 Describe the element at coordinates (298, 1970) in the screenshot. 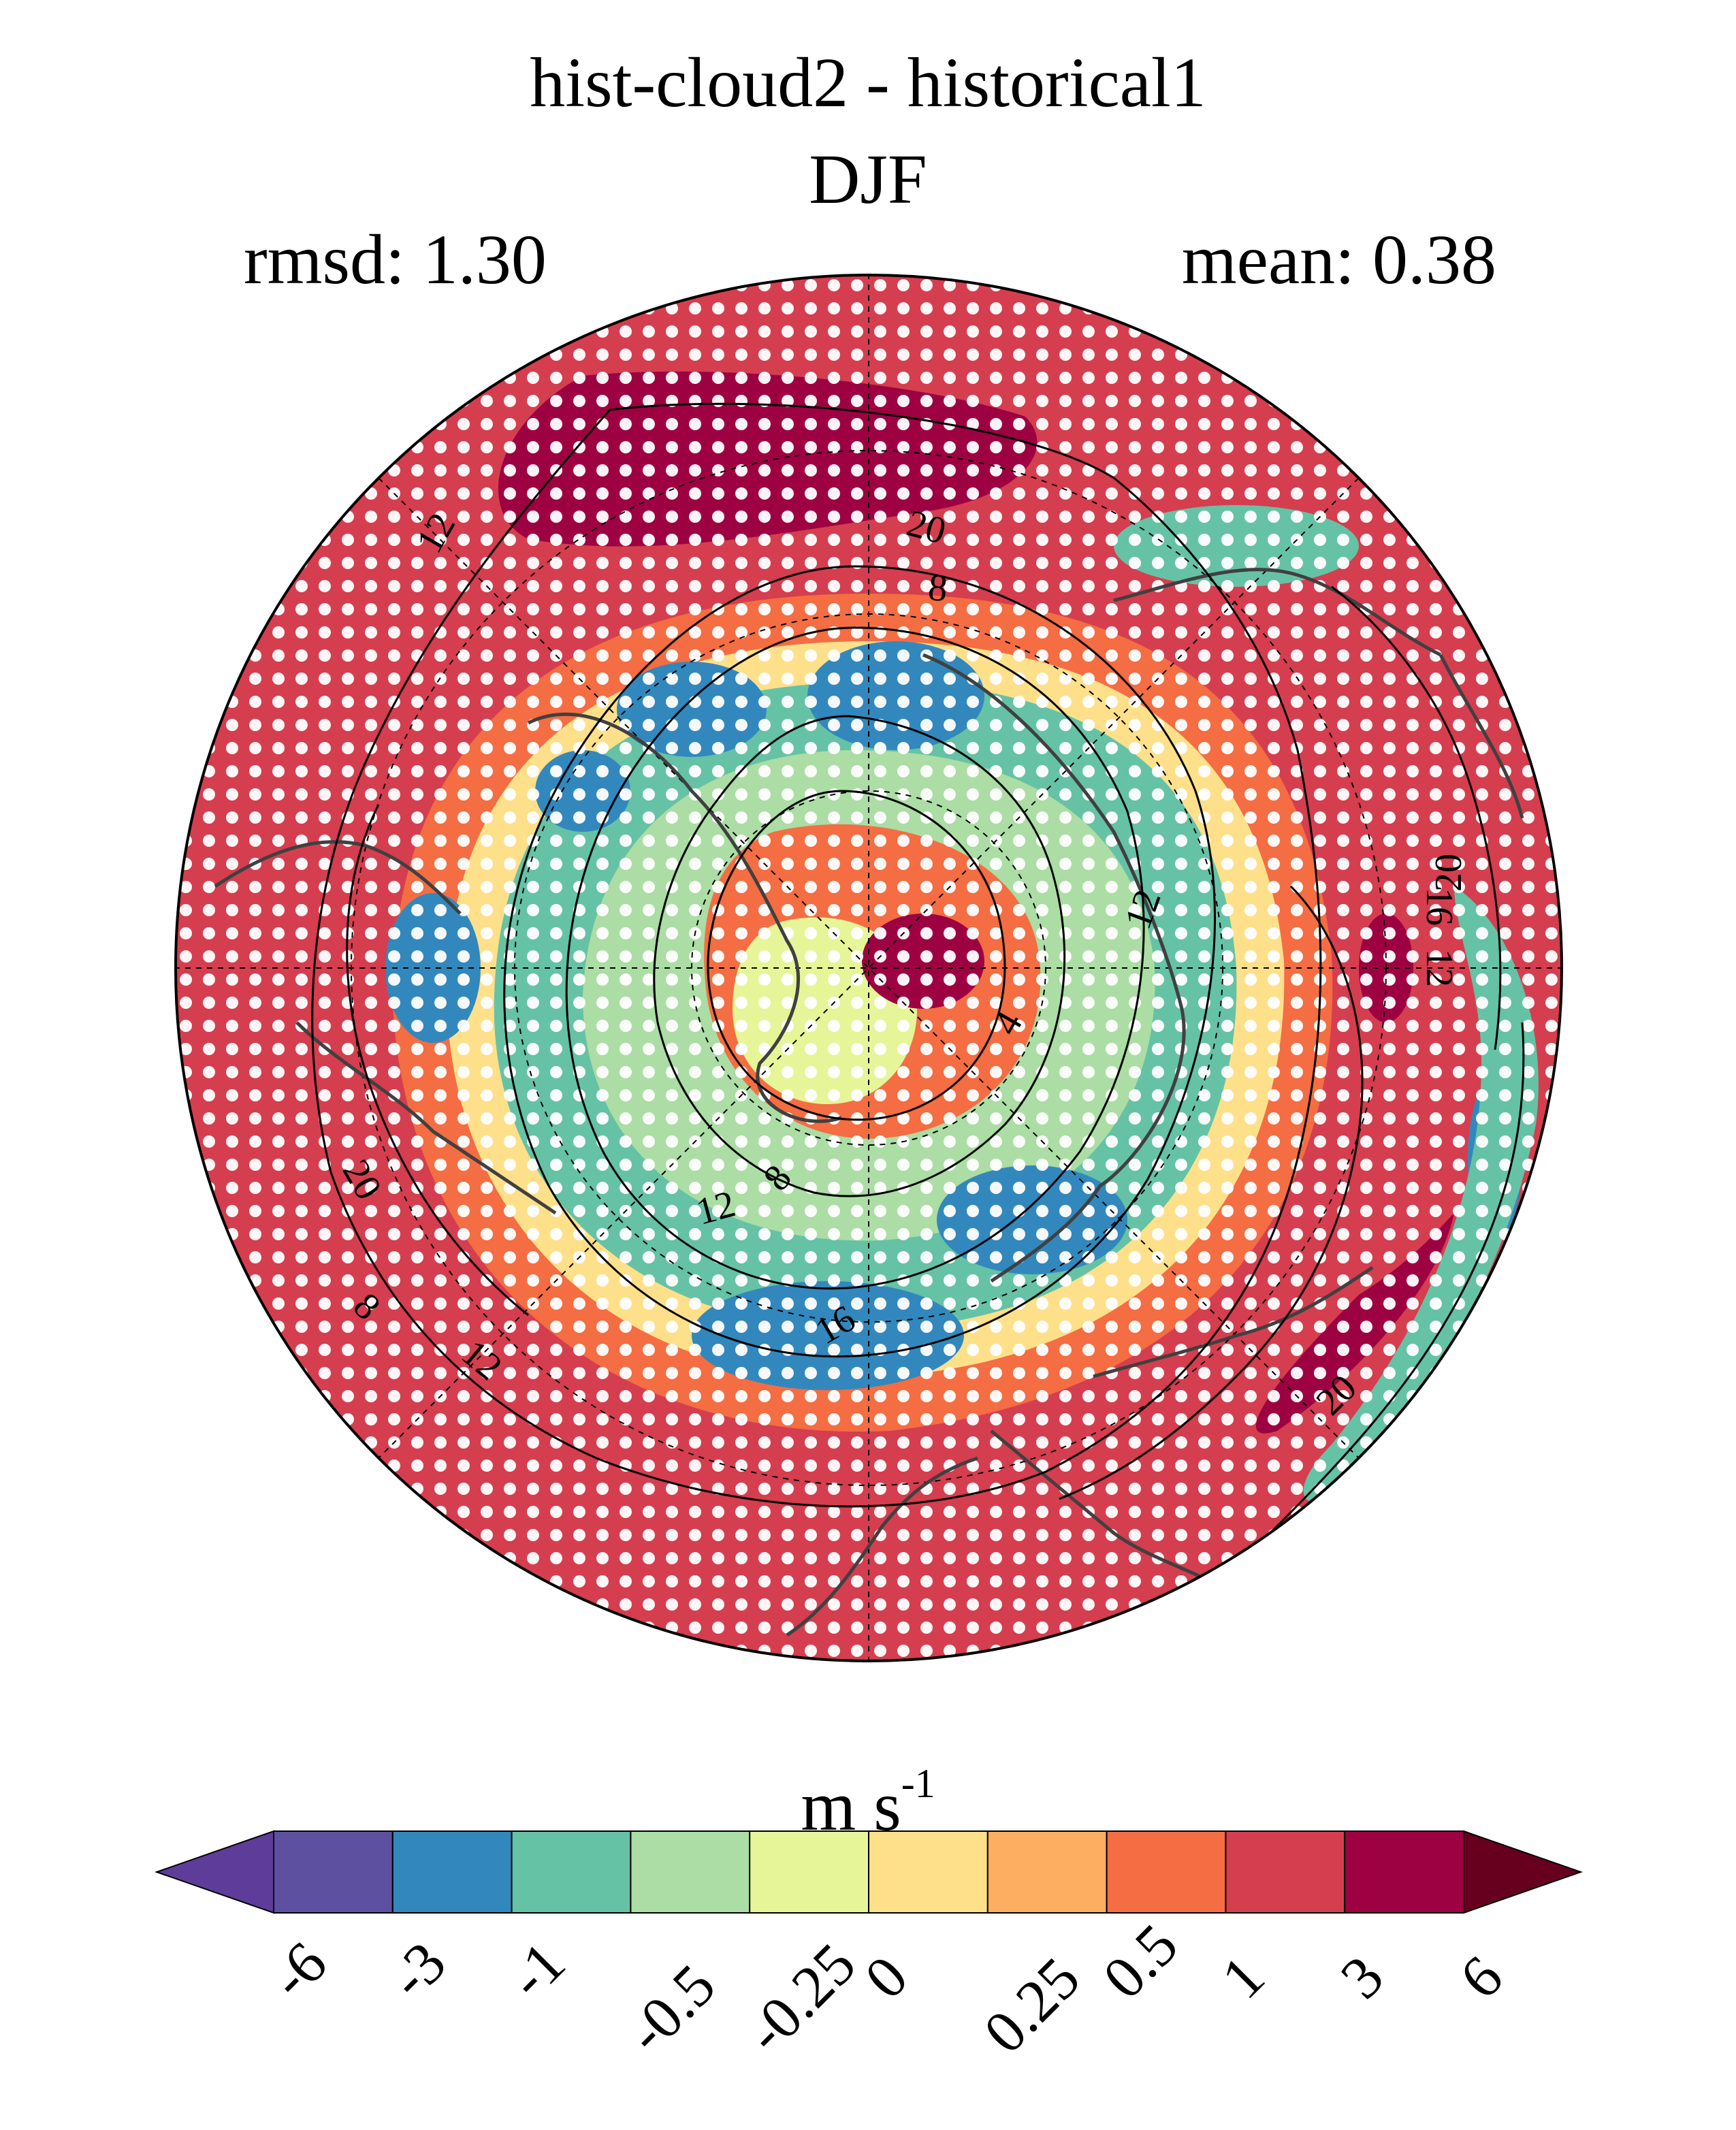

I see `colorbar-tick-label: -6` at that location.